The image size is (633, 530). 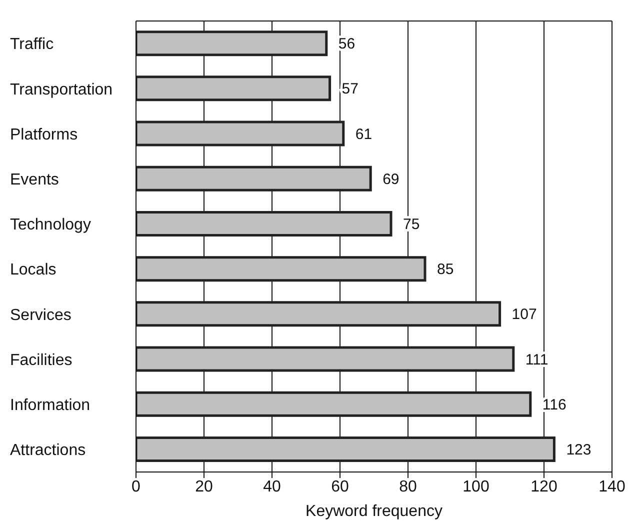 I want to click on x-tick-label: 140, so click(x=612, y=487).